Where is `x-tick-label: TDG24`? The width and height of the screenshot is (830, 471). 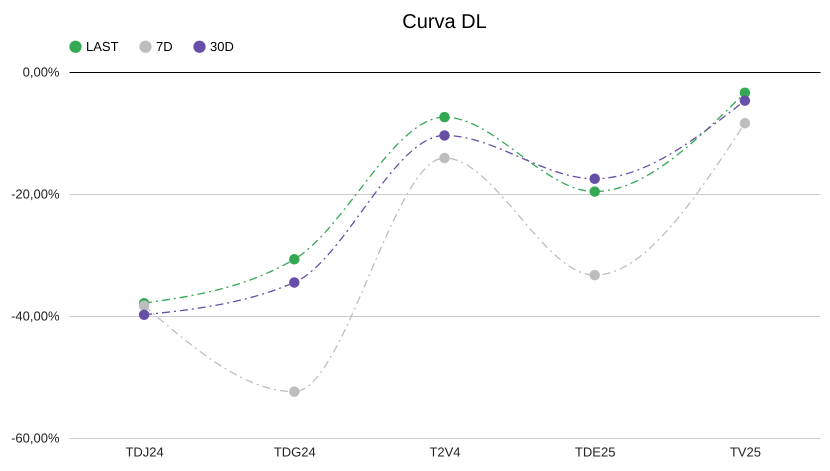
x-tick-label: TDG24 is located at coordinates (295, 452).